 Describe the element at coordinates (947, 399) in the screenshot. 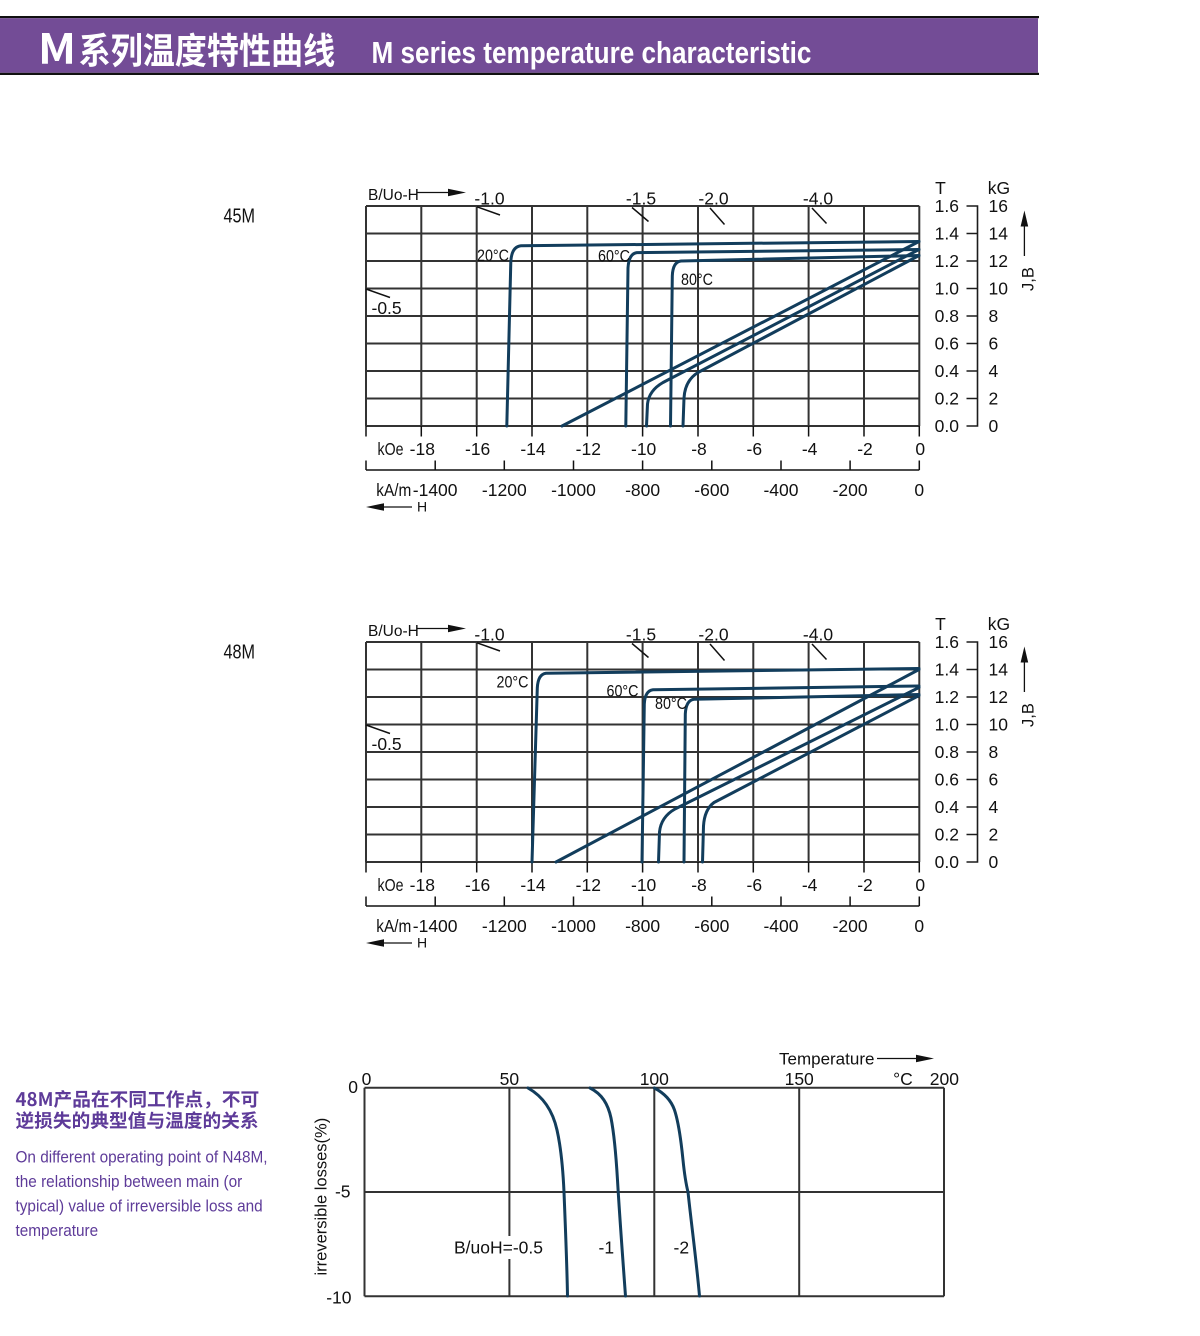

I see `svg-text: 0.2` at that location.